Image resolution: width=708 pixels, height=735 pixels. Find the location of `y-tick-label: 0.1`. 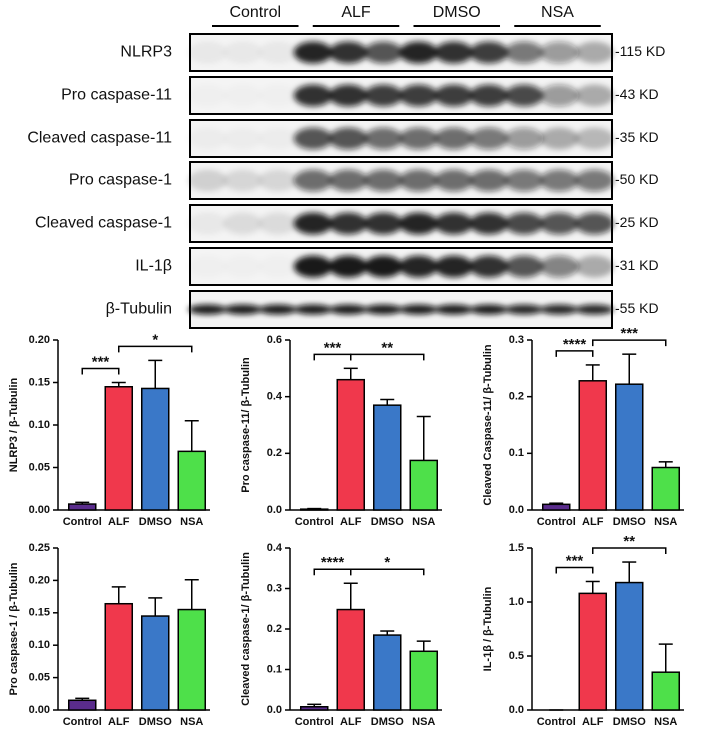

y-tick-label: 0.1 is located at coordinates (516, 453).